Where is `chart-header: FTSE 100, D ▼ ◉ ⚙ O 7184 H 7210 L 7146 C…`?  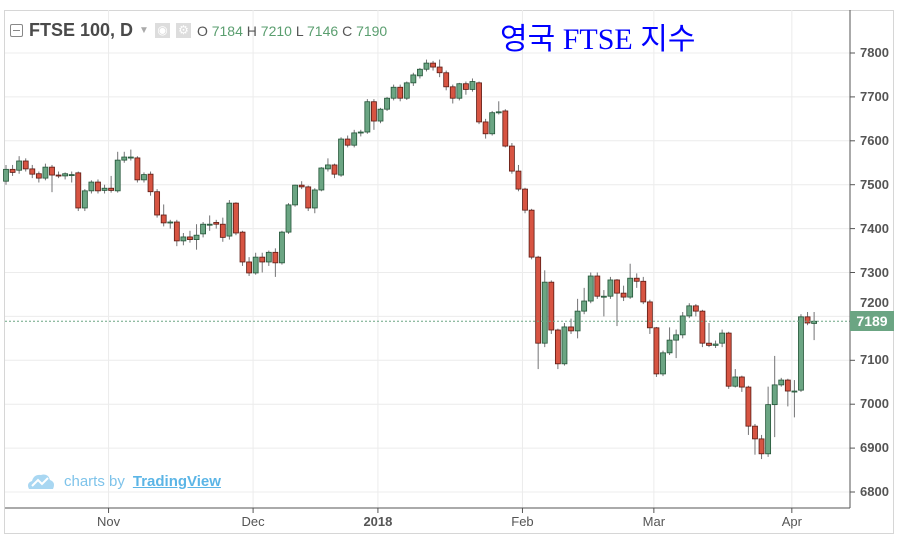
chart-header: FTSE 100, D ▼ ◉ ⚙ O 7184 H 7210 L 7146 C… is located at coordinates (198, 30).